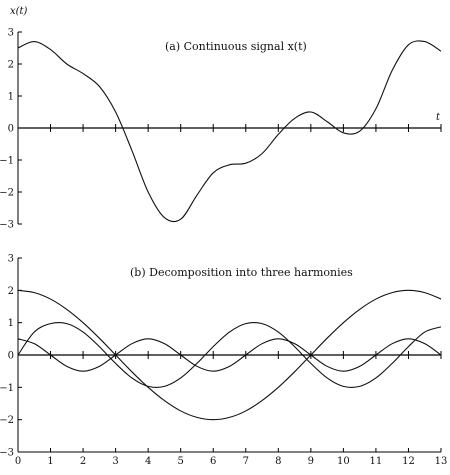 Image resolution: width=450 pixels, height=475 pixels. Describe the element at coordinates (7, 193) in the screenshot. I see `panel-a-y-tick-label: −2` at that location.